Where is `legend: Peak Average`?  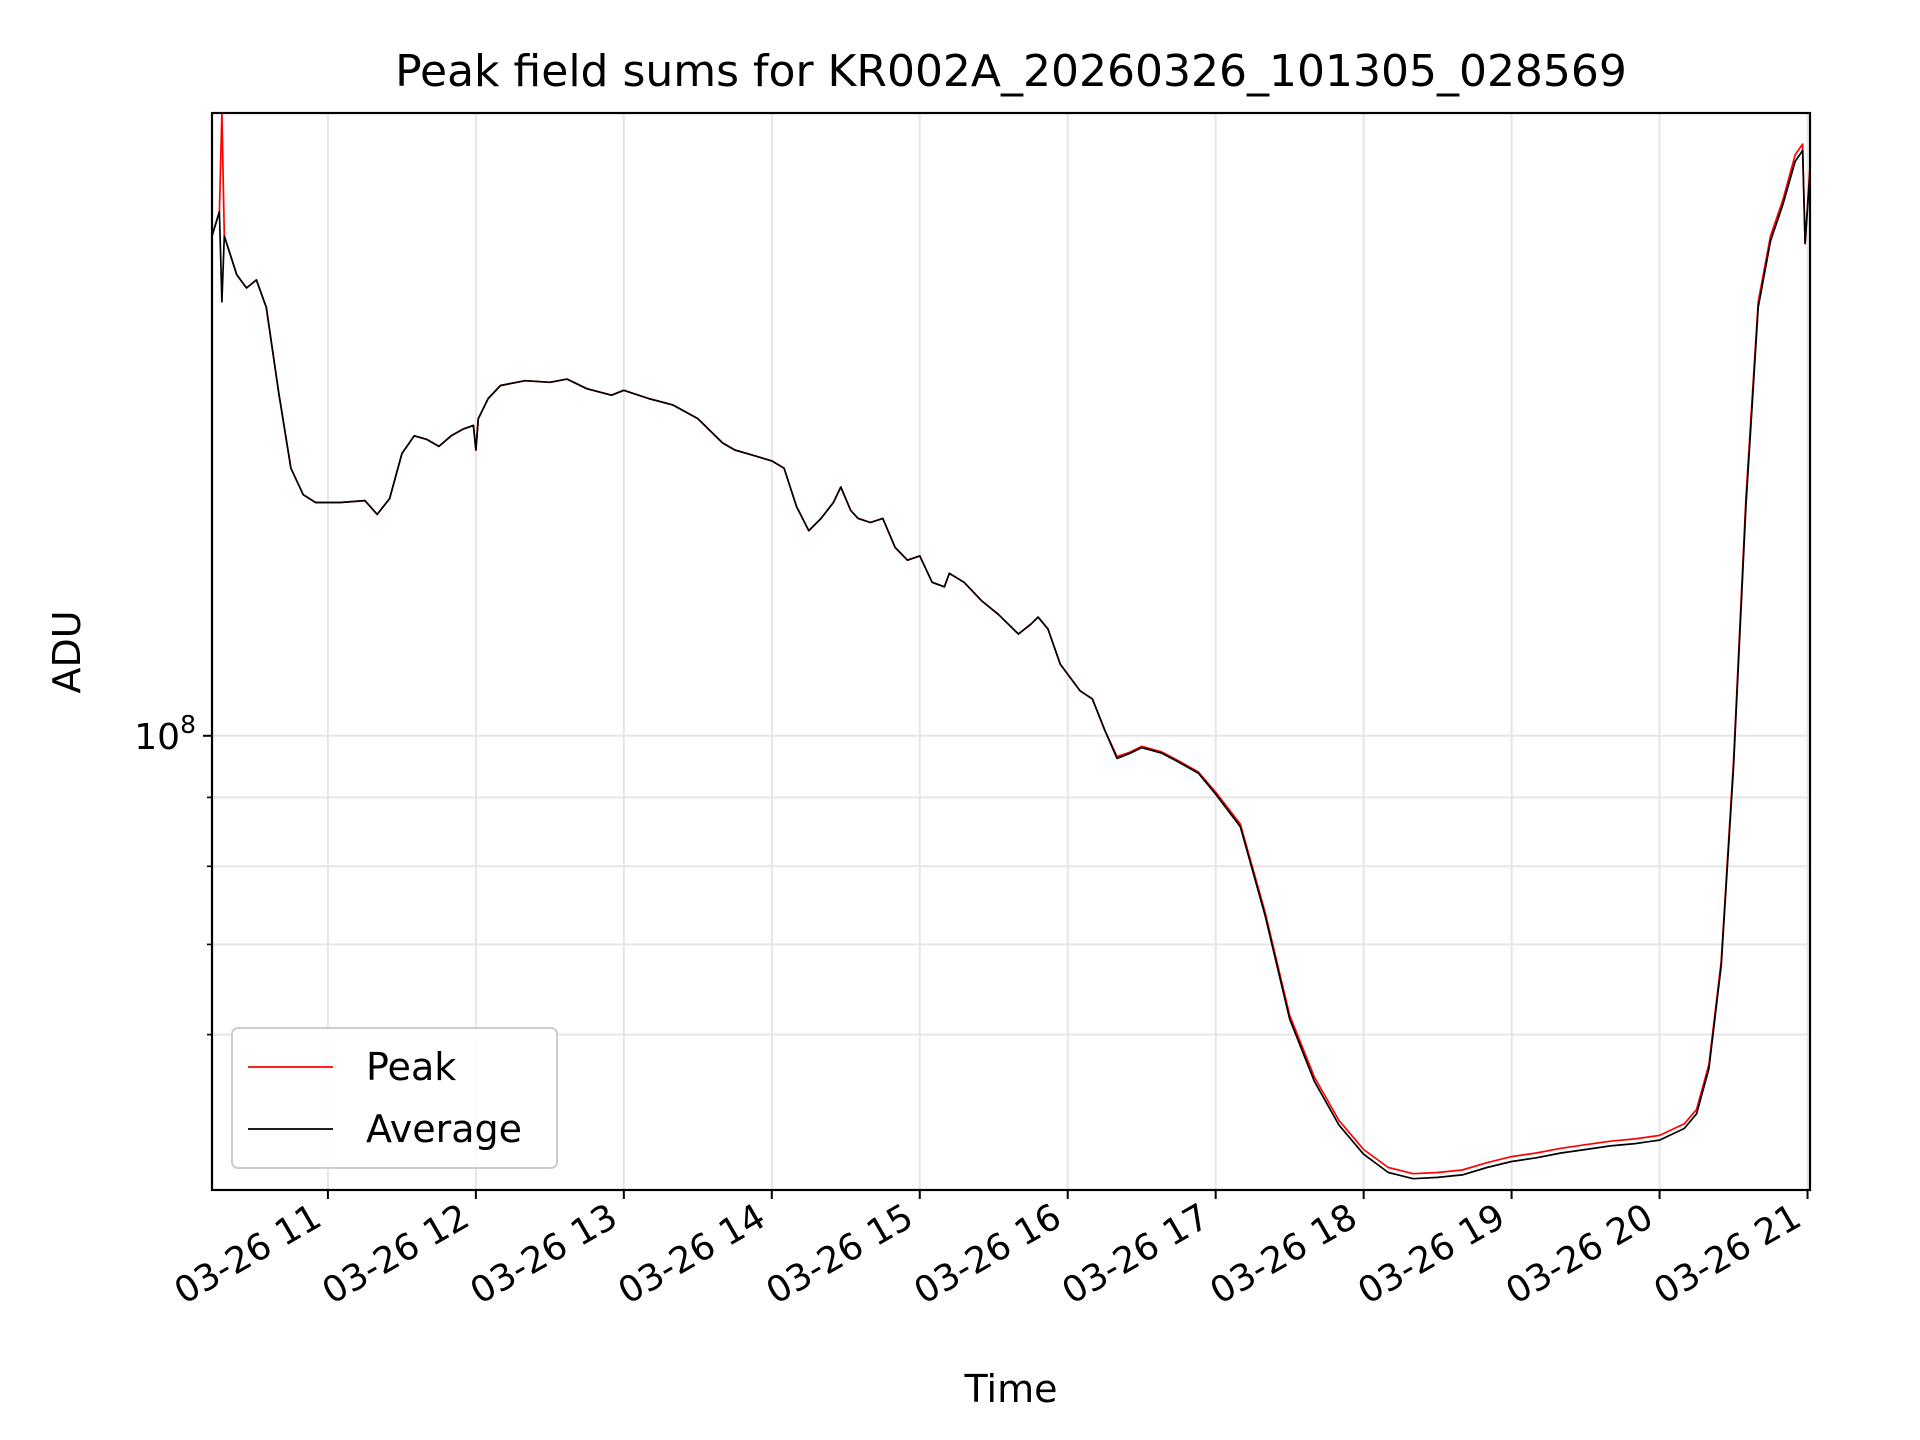
legend: Peak Average is located at coordinates (394, 1098).